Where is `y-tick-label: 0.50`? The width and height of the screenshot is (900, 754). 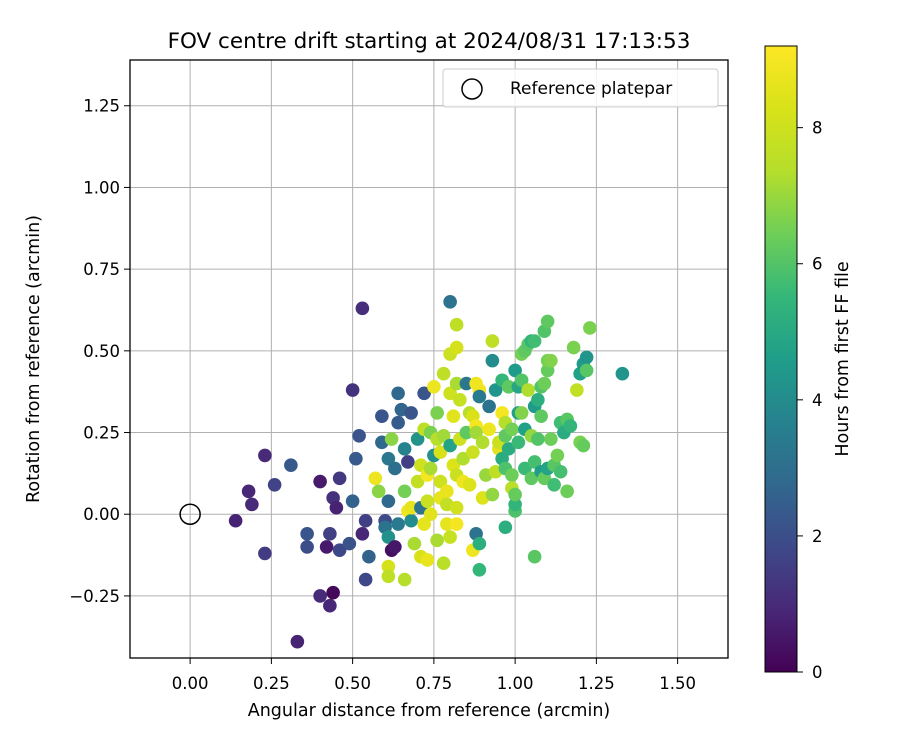 y-tick-label: 0.50 is located at coordinates (101, 351).